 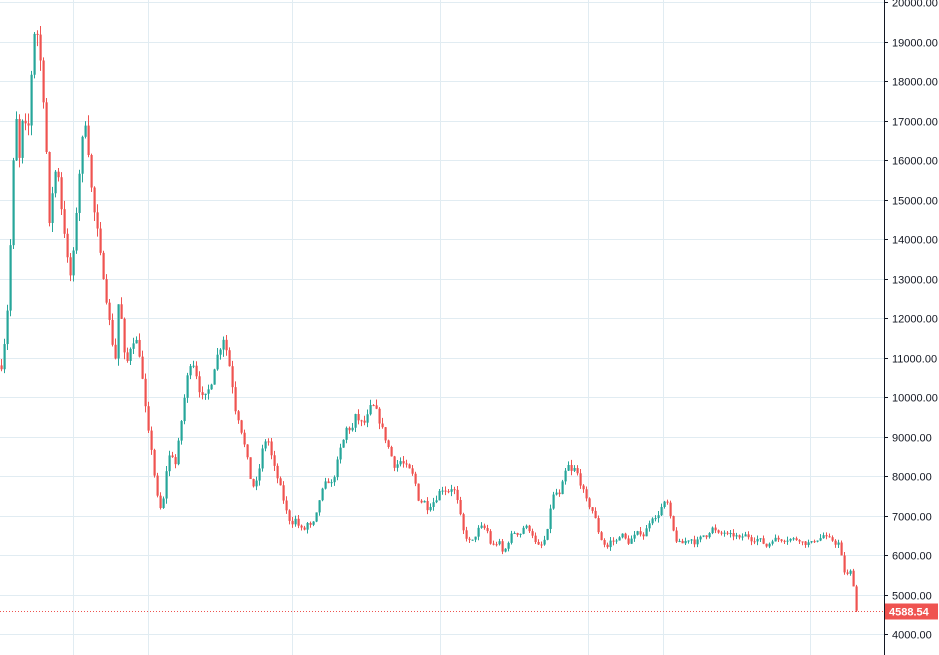 What do you see at coordinates (915, 241) in the screenshot?
I see `y-tick-label: 14000.00` at bounding box center [915, 241].